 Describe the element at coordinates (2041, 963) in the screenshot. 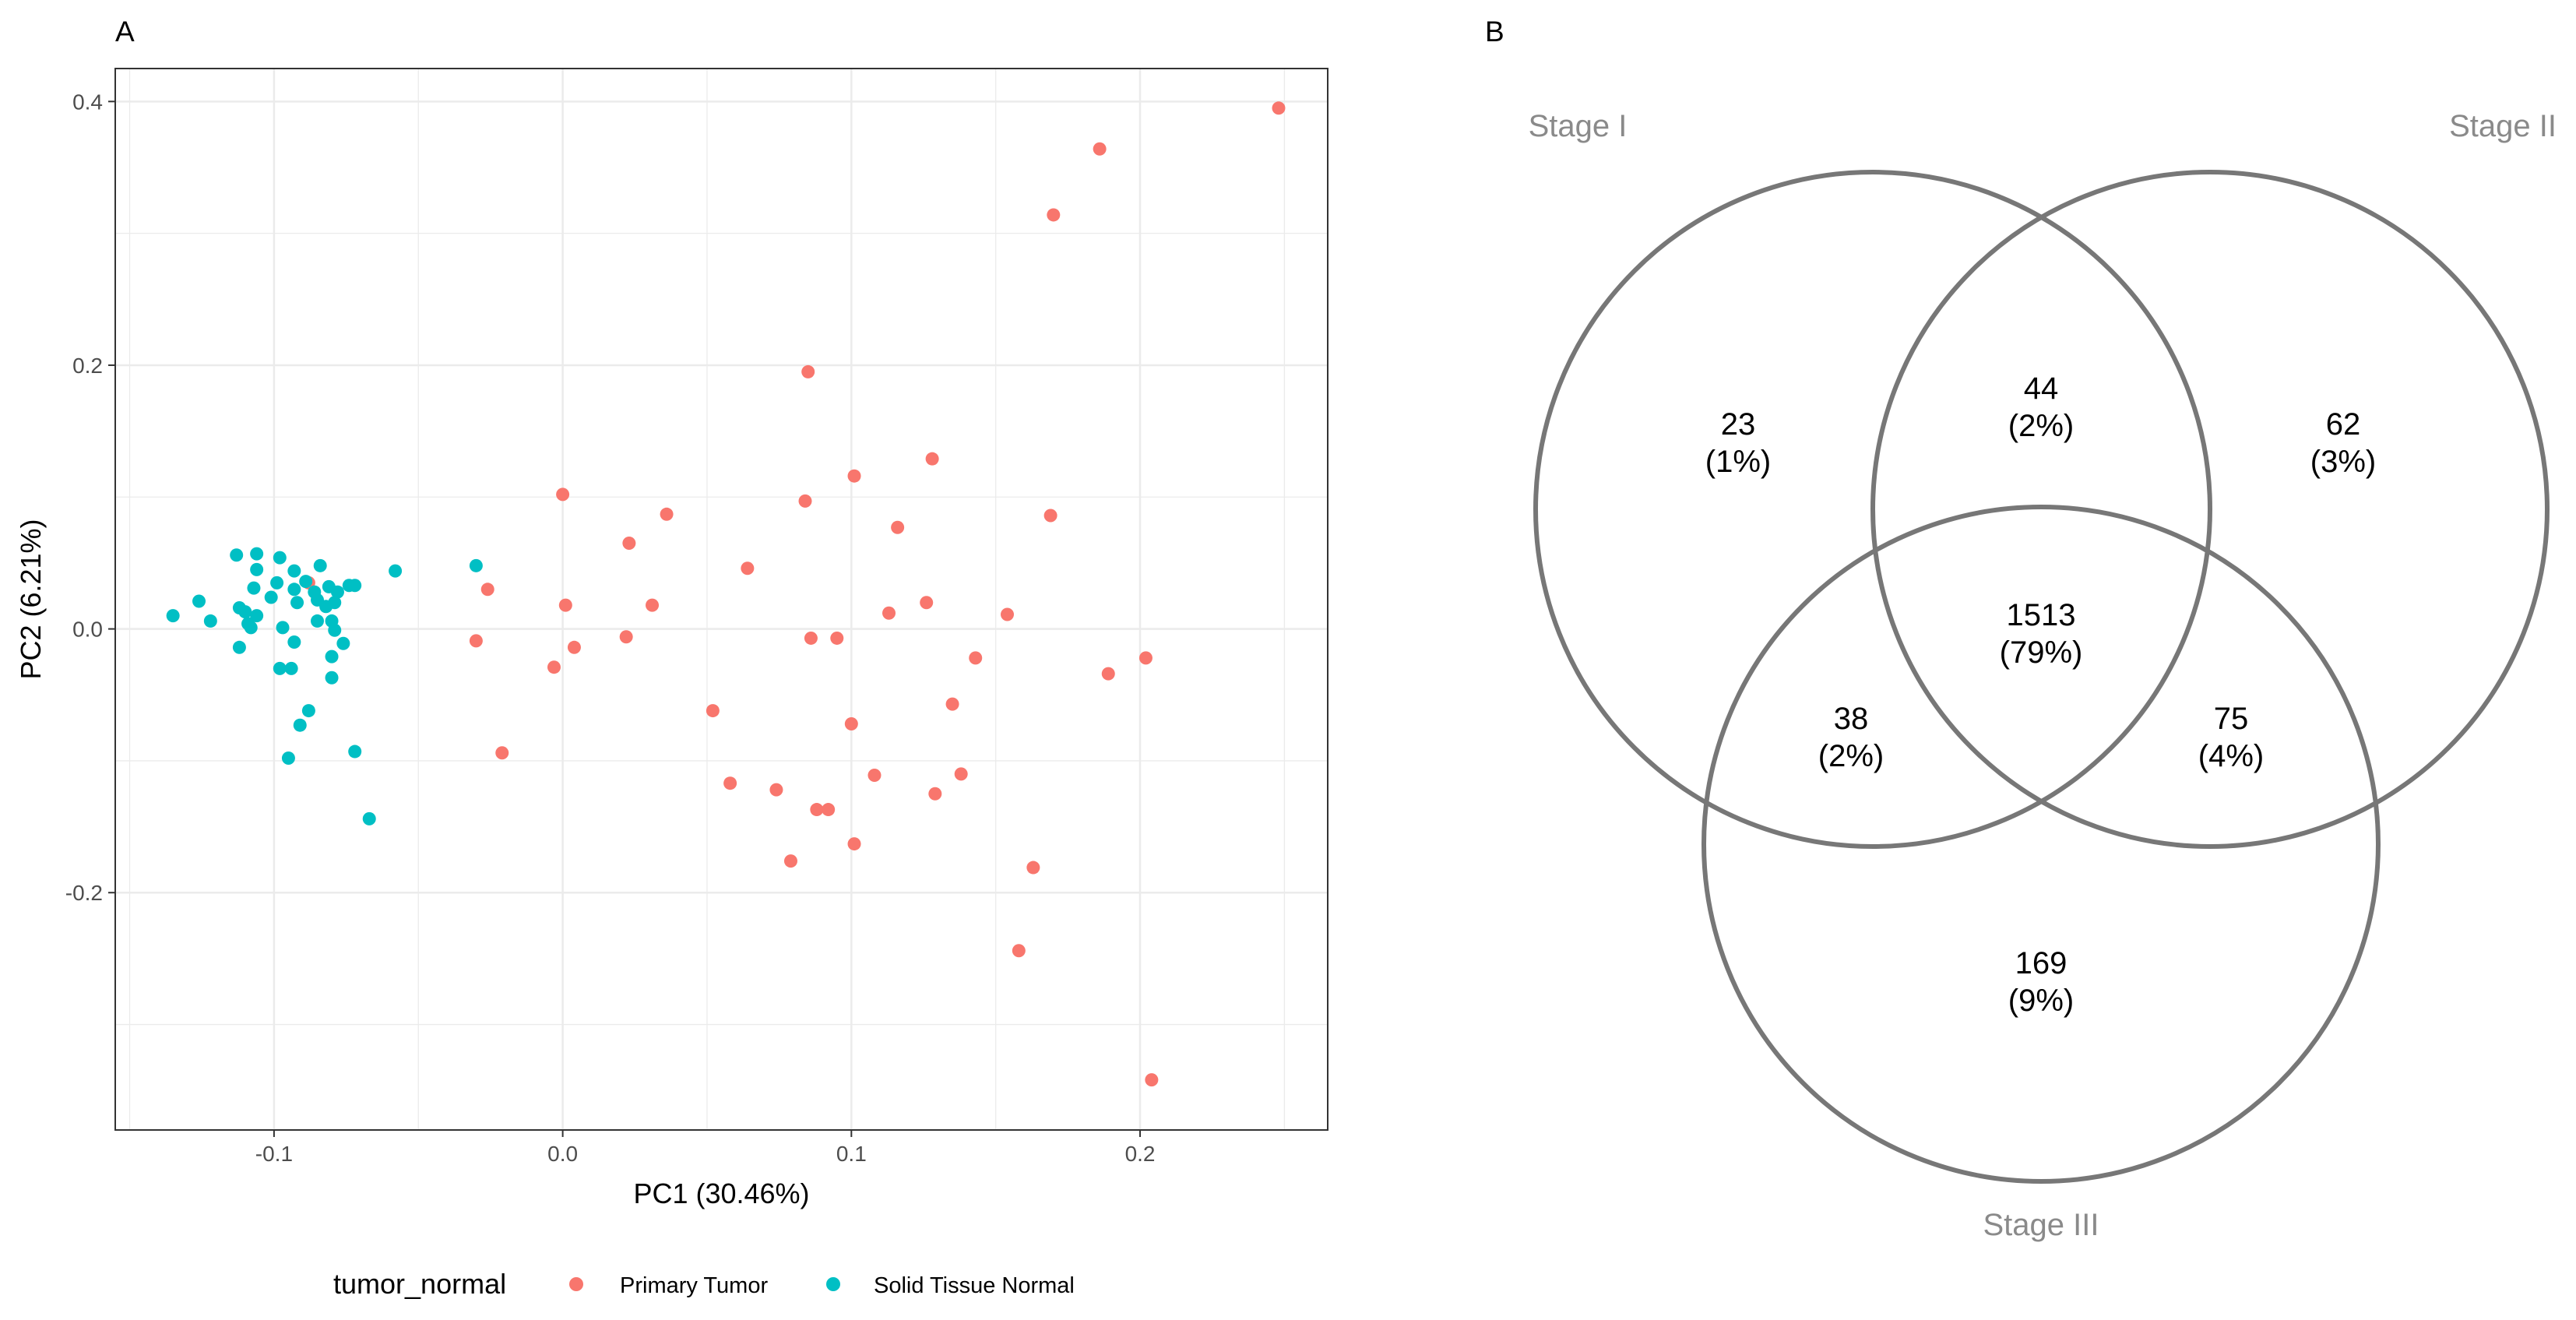

I see `venn-region-count: 169` at that location.